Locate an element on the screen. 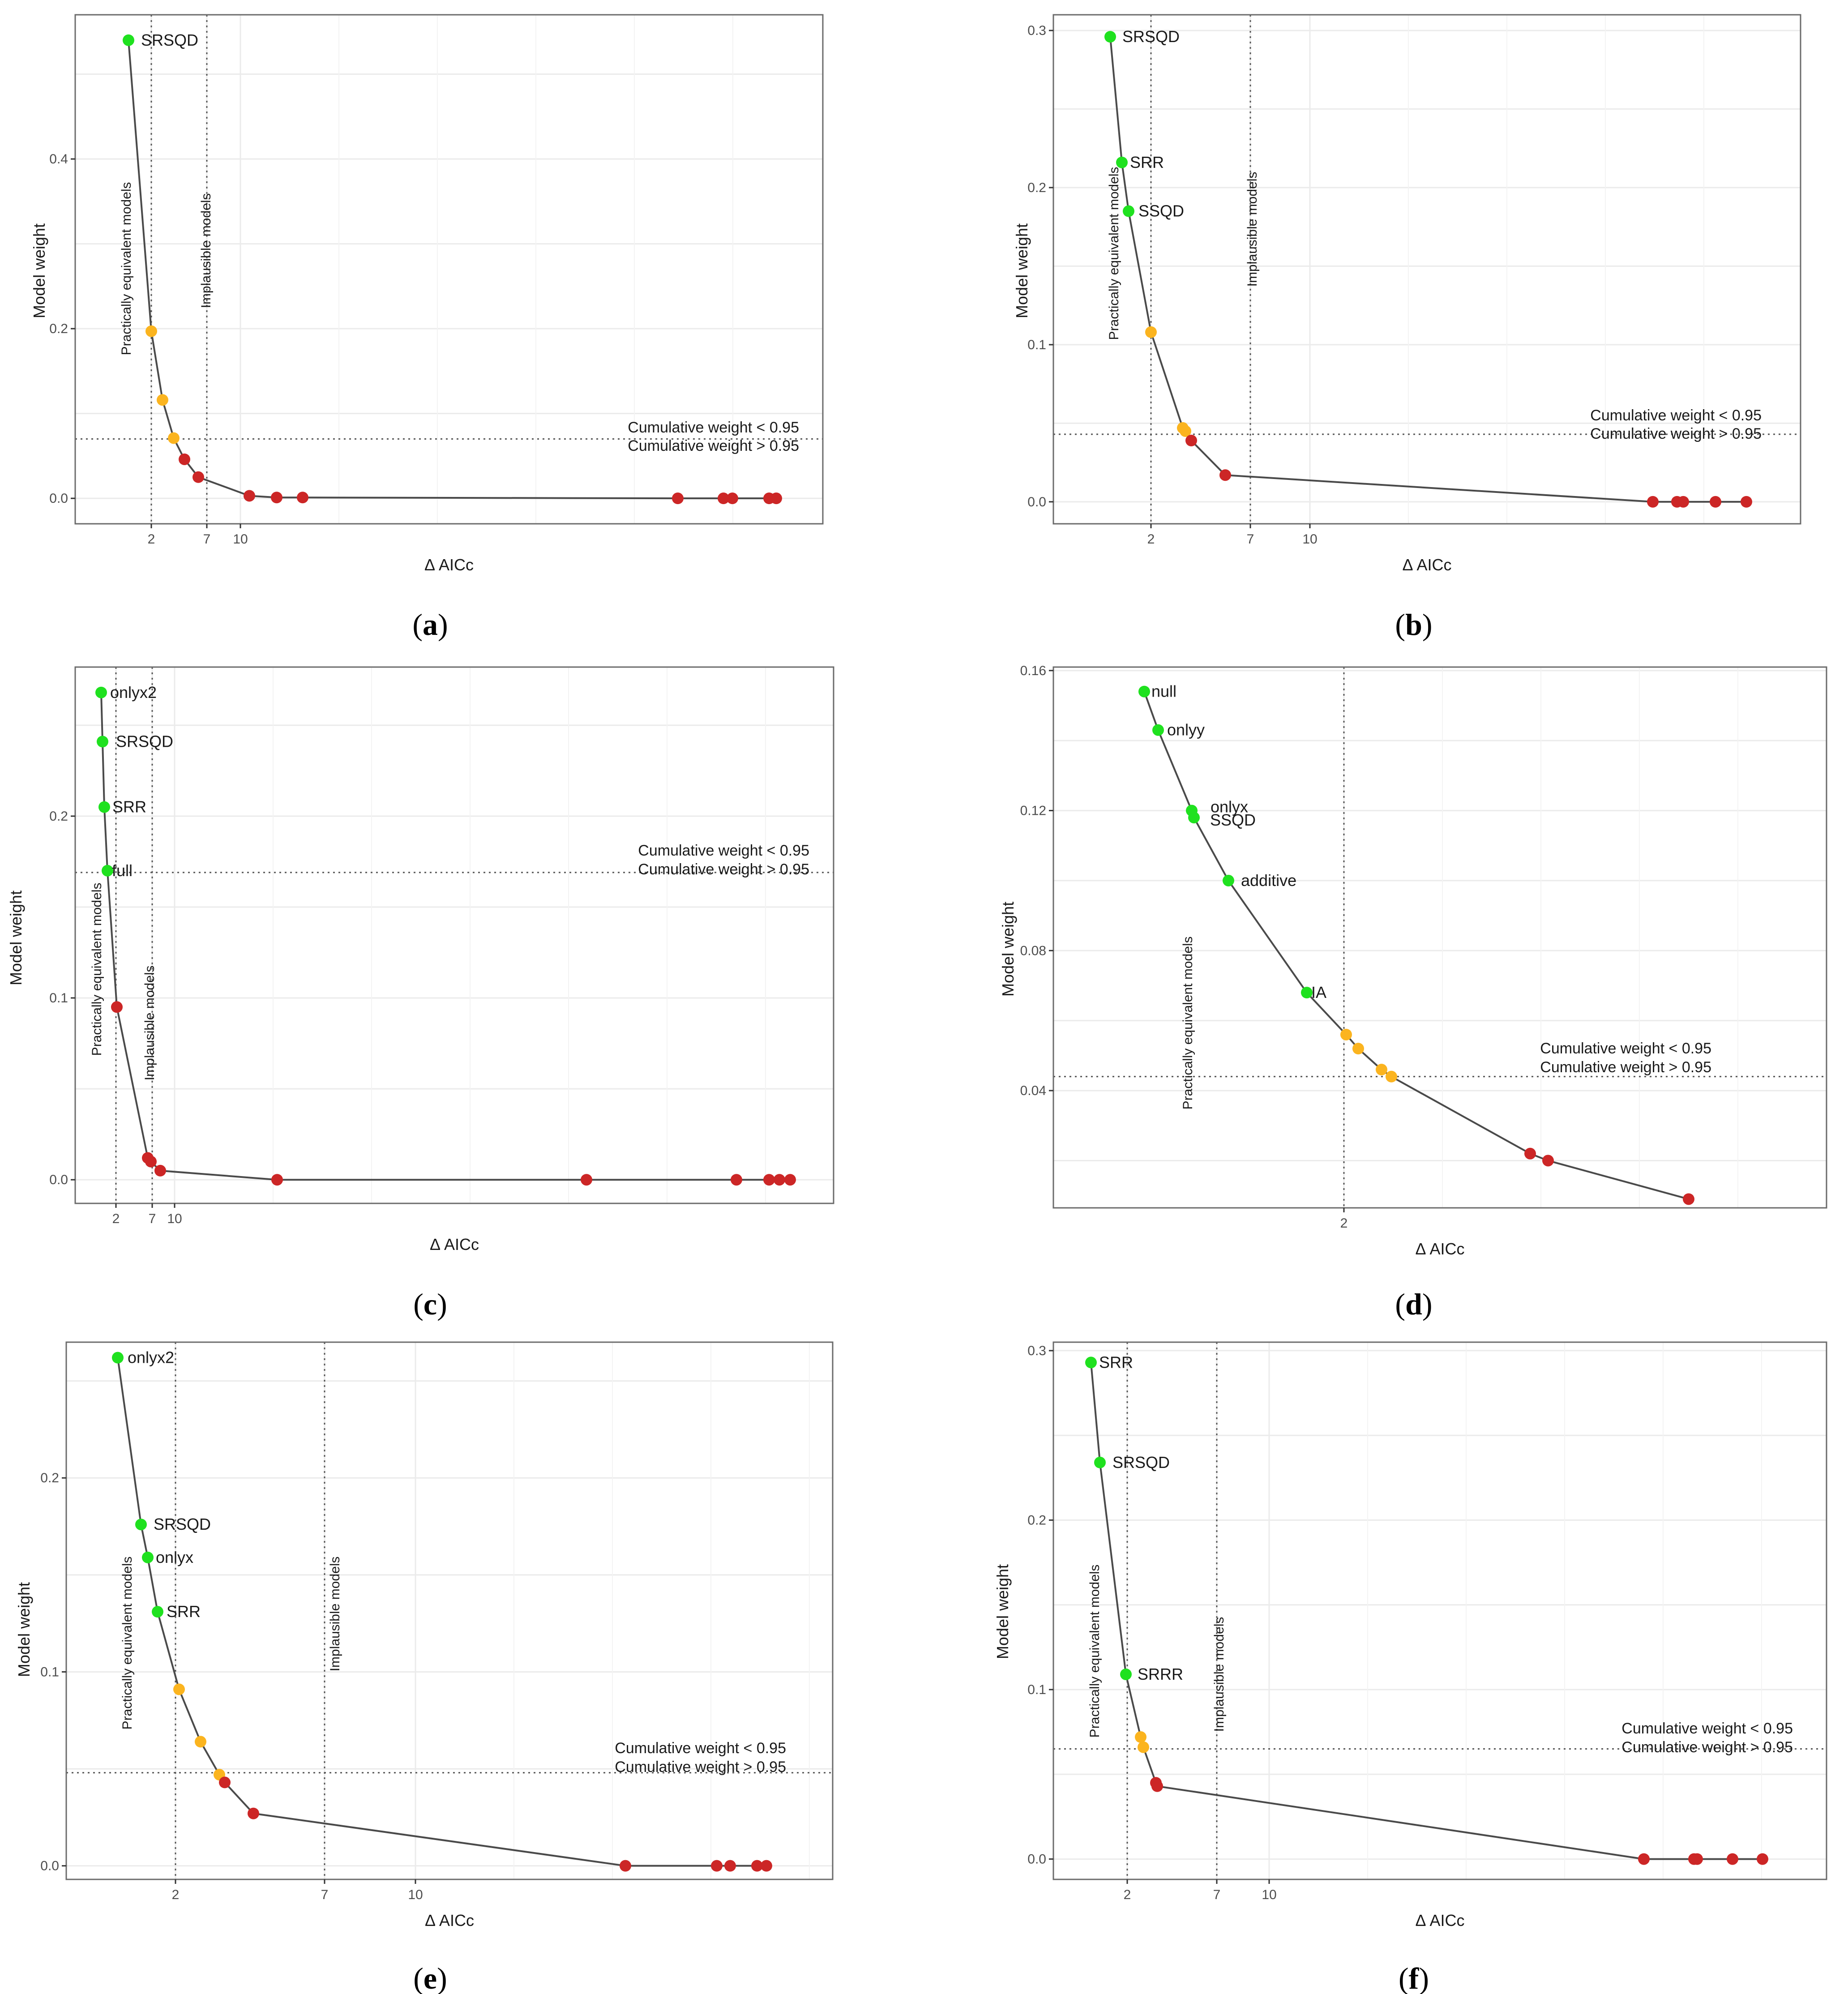 This screenshot has height=1994, width=1848. point-label: null is located at coordinates (1163, 691).